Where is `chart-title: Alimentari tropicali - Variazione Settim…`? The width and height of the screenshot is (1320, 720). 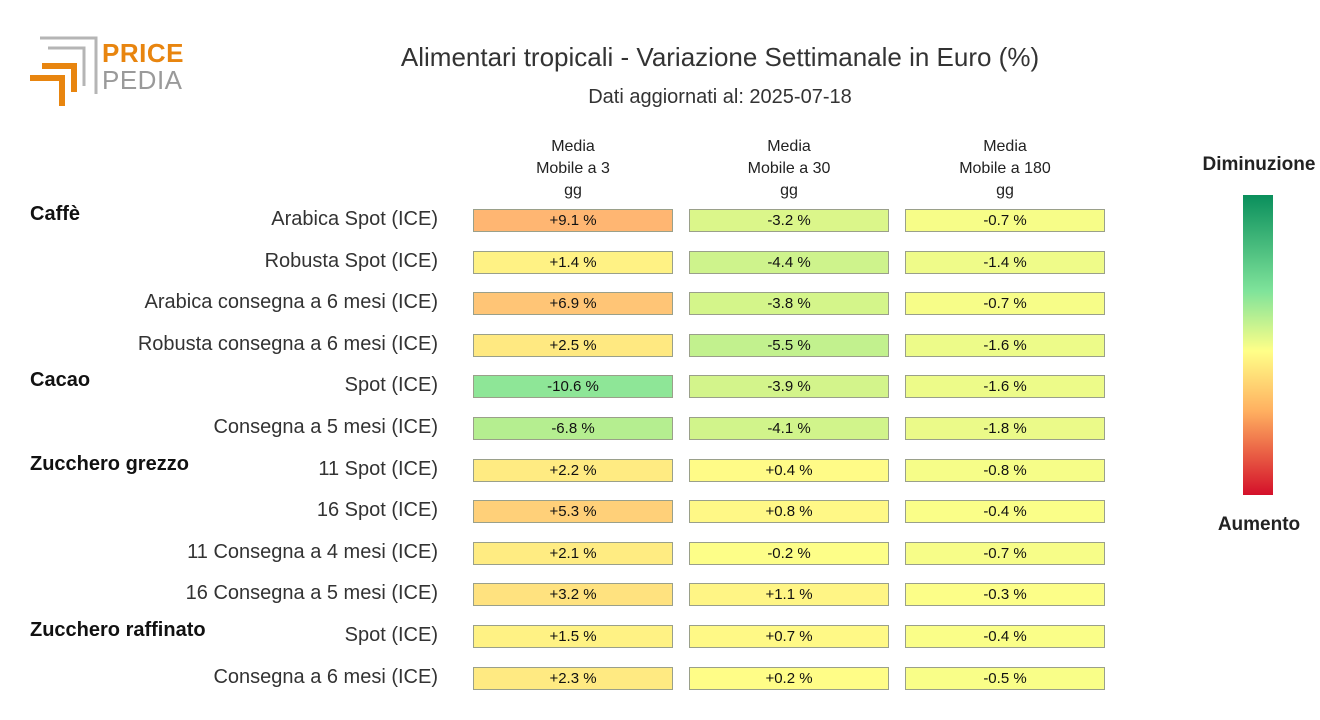 chart-title: Alimentari tropicali - Variazione Settim… is located at coordinates (720, 57).